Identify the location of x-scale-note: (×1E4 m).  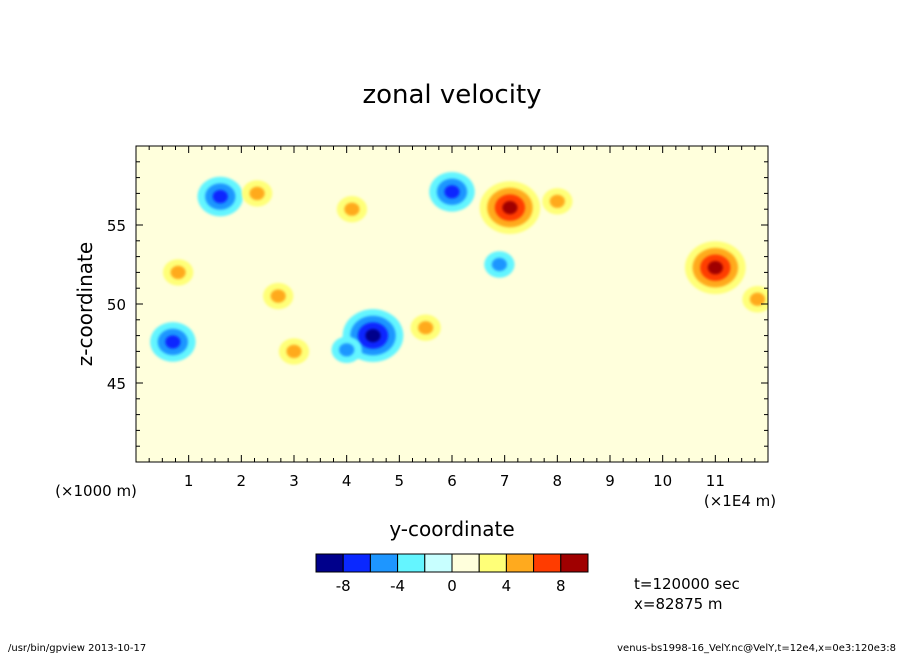
(740, 501).